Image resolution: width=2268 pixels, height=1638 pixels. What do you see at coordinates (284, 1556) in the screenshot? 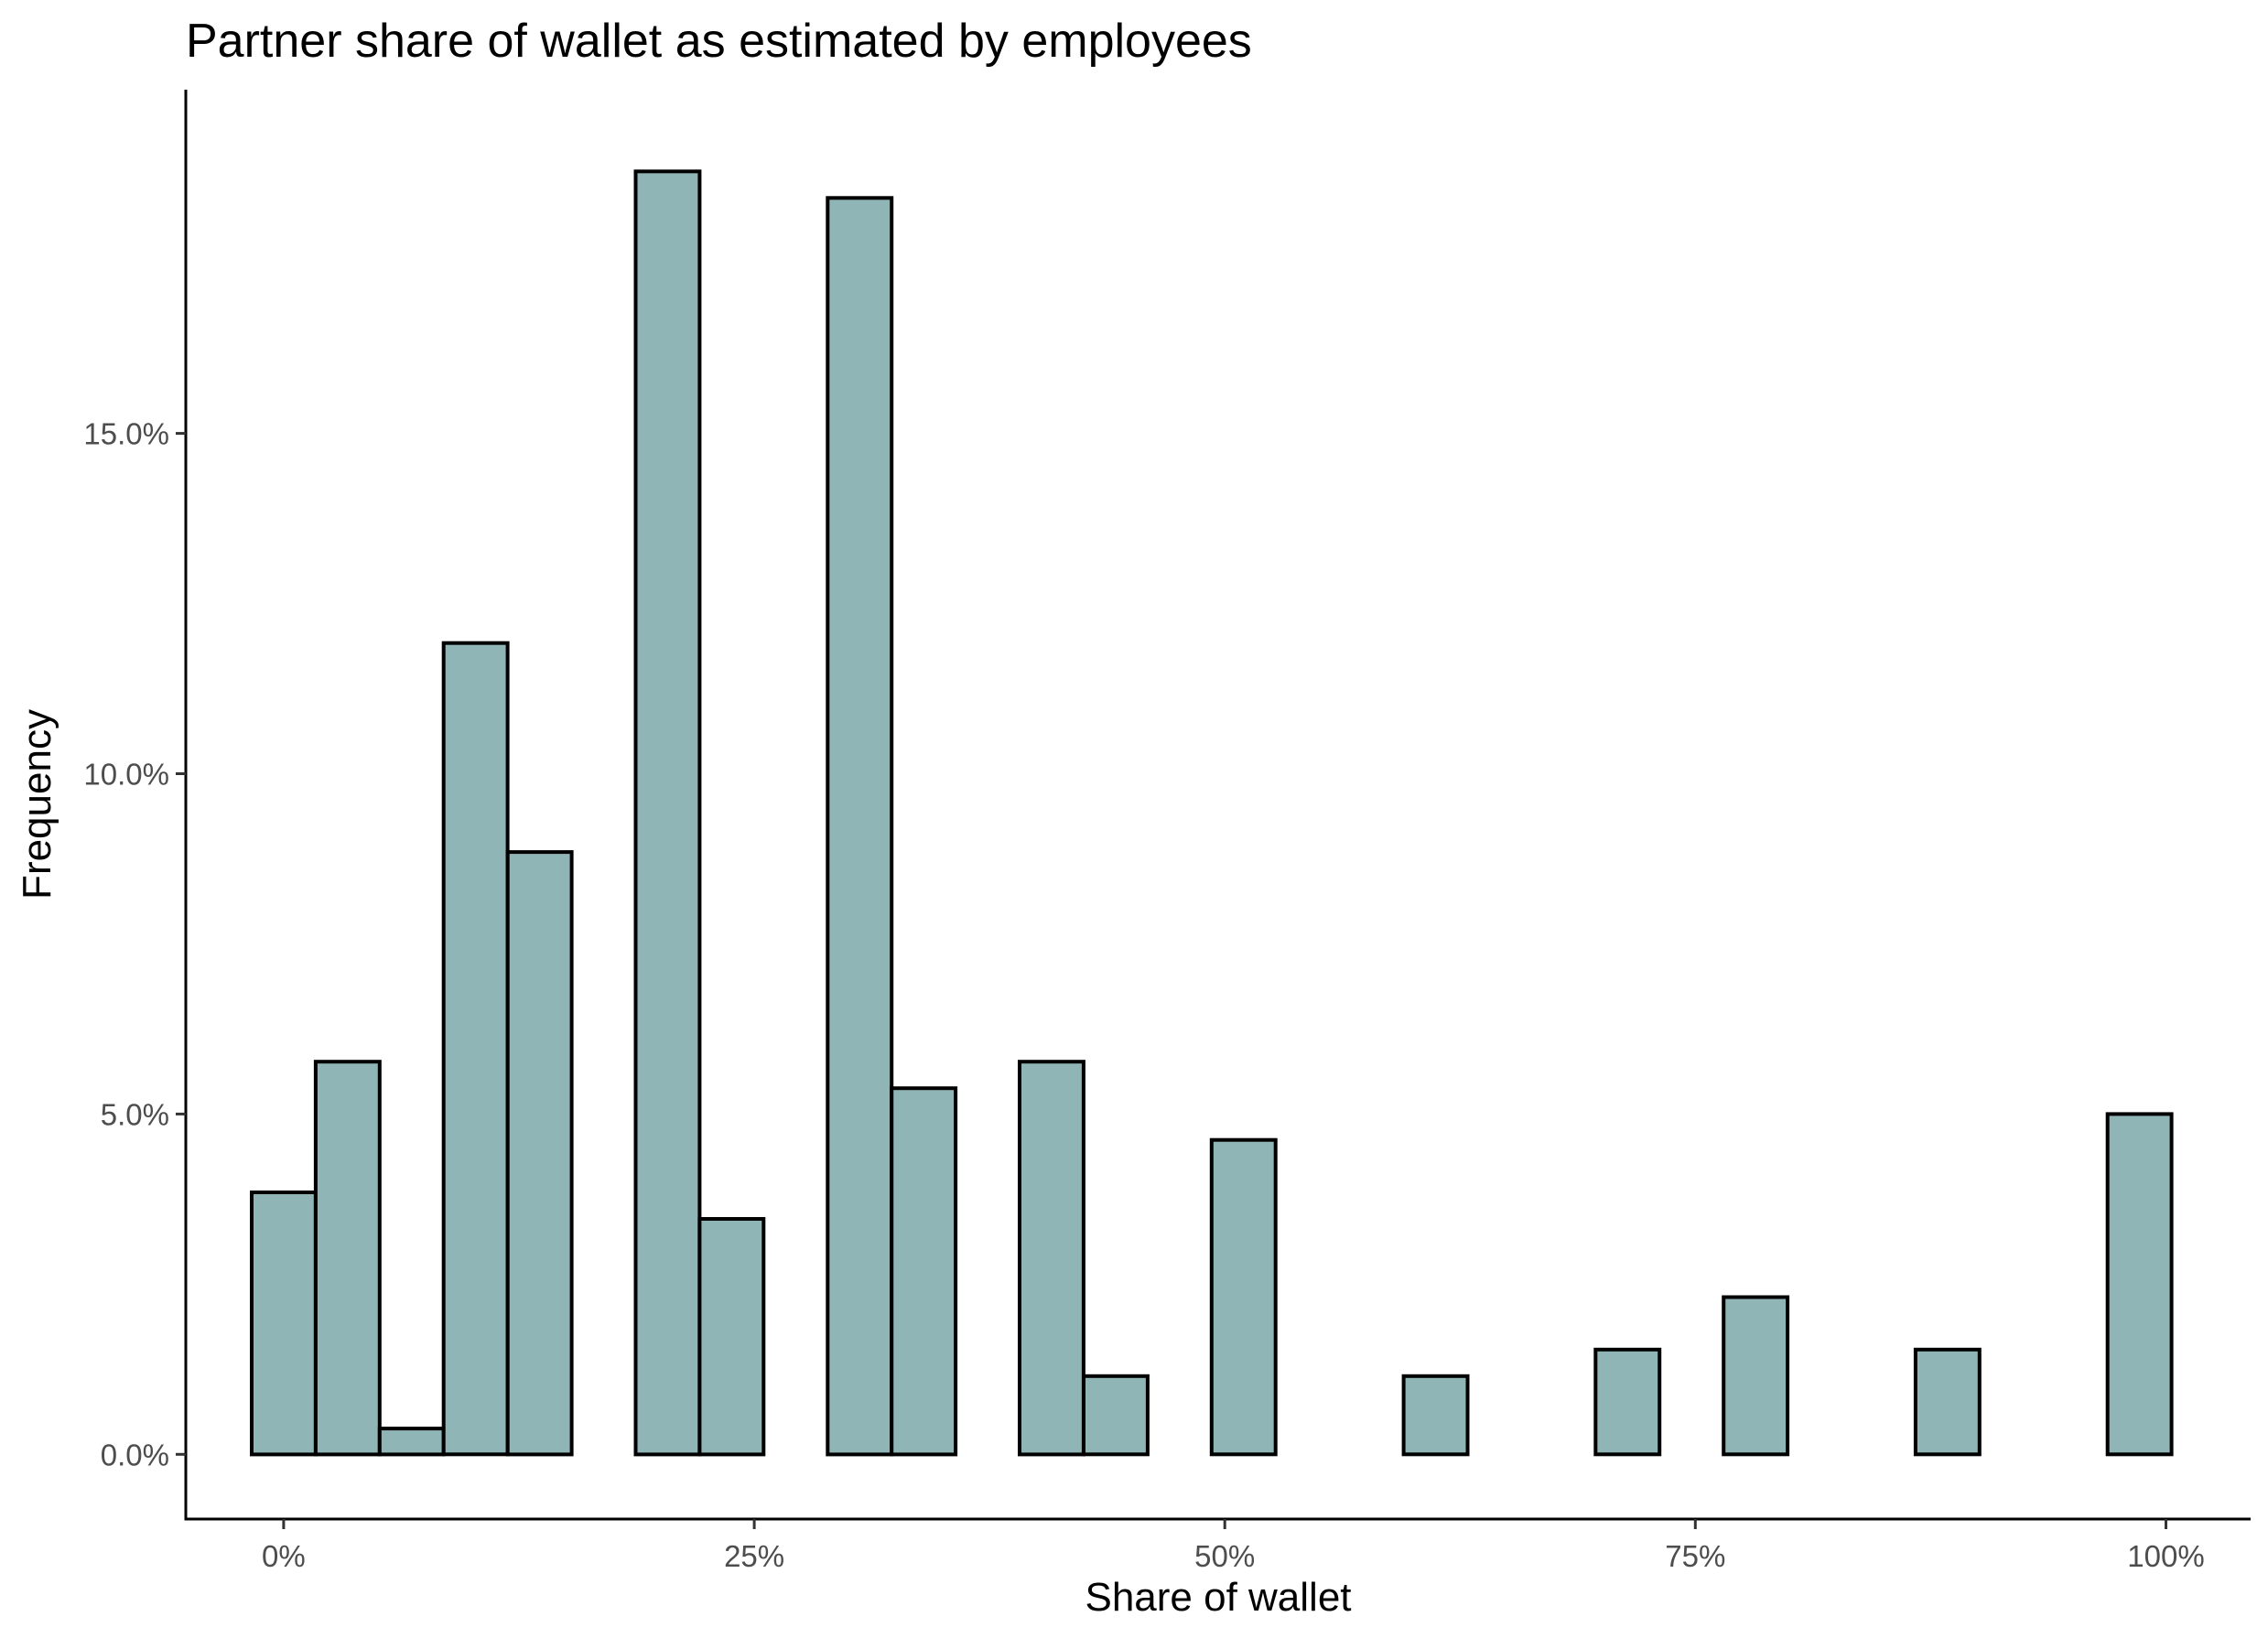
I see `x-tick-label: 0%` at bounding box center [284, 1556].